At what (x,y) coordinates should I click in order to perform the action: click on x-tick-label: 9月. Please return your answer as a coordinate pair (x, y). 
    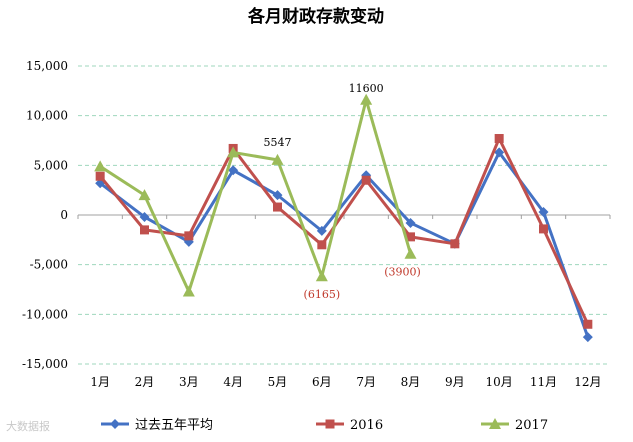
    Looking at the image, I should click on (455, 382).